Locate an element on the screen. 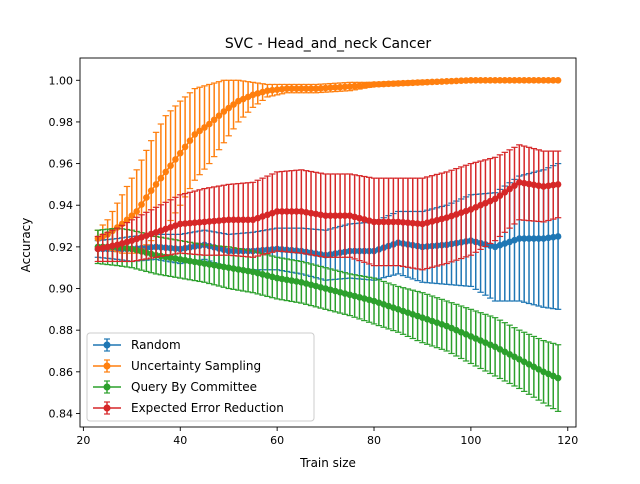 The width and height of the screenshot is (640, 484). y-axis-label: Accuracy is located at coordinates (26, 245).